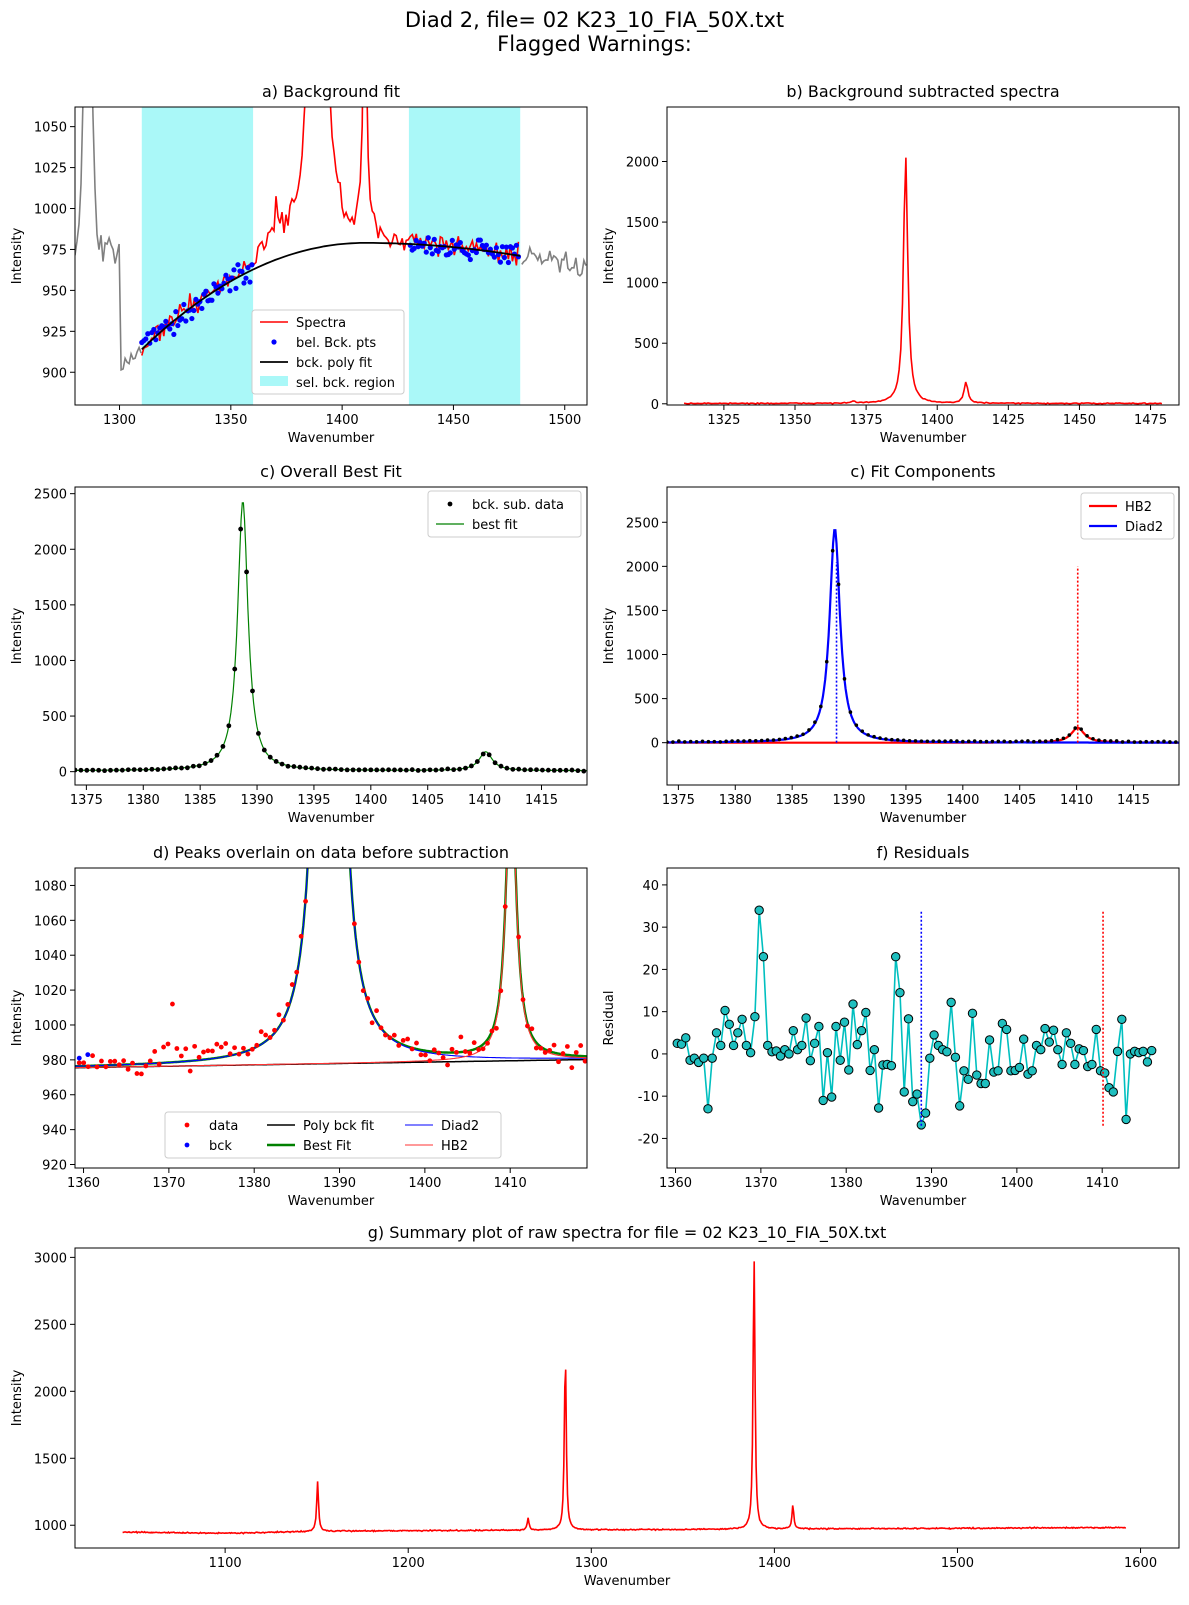 This screenshot has height=1605, width=1189. I want to click on y-tick-label: 920, so click(54, 1166).